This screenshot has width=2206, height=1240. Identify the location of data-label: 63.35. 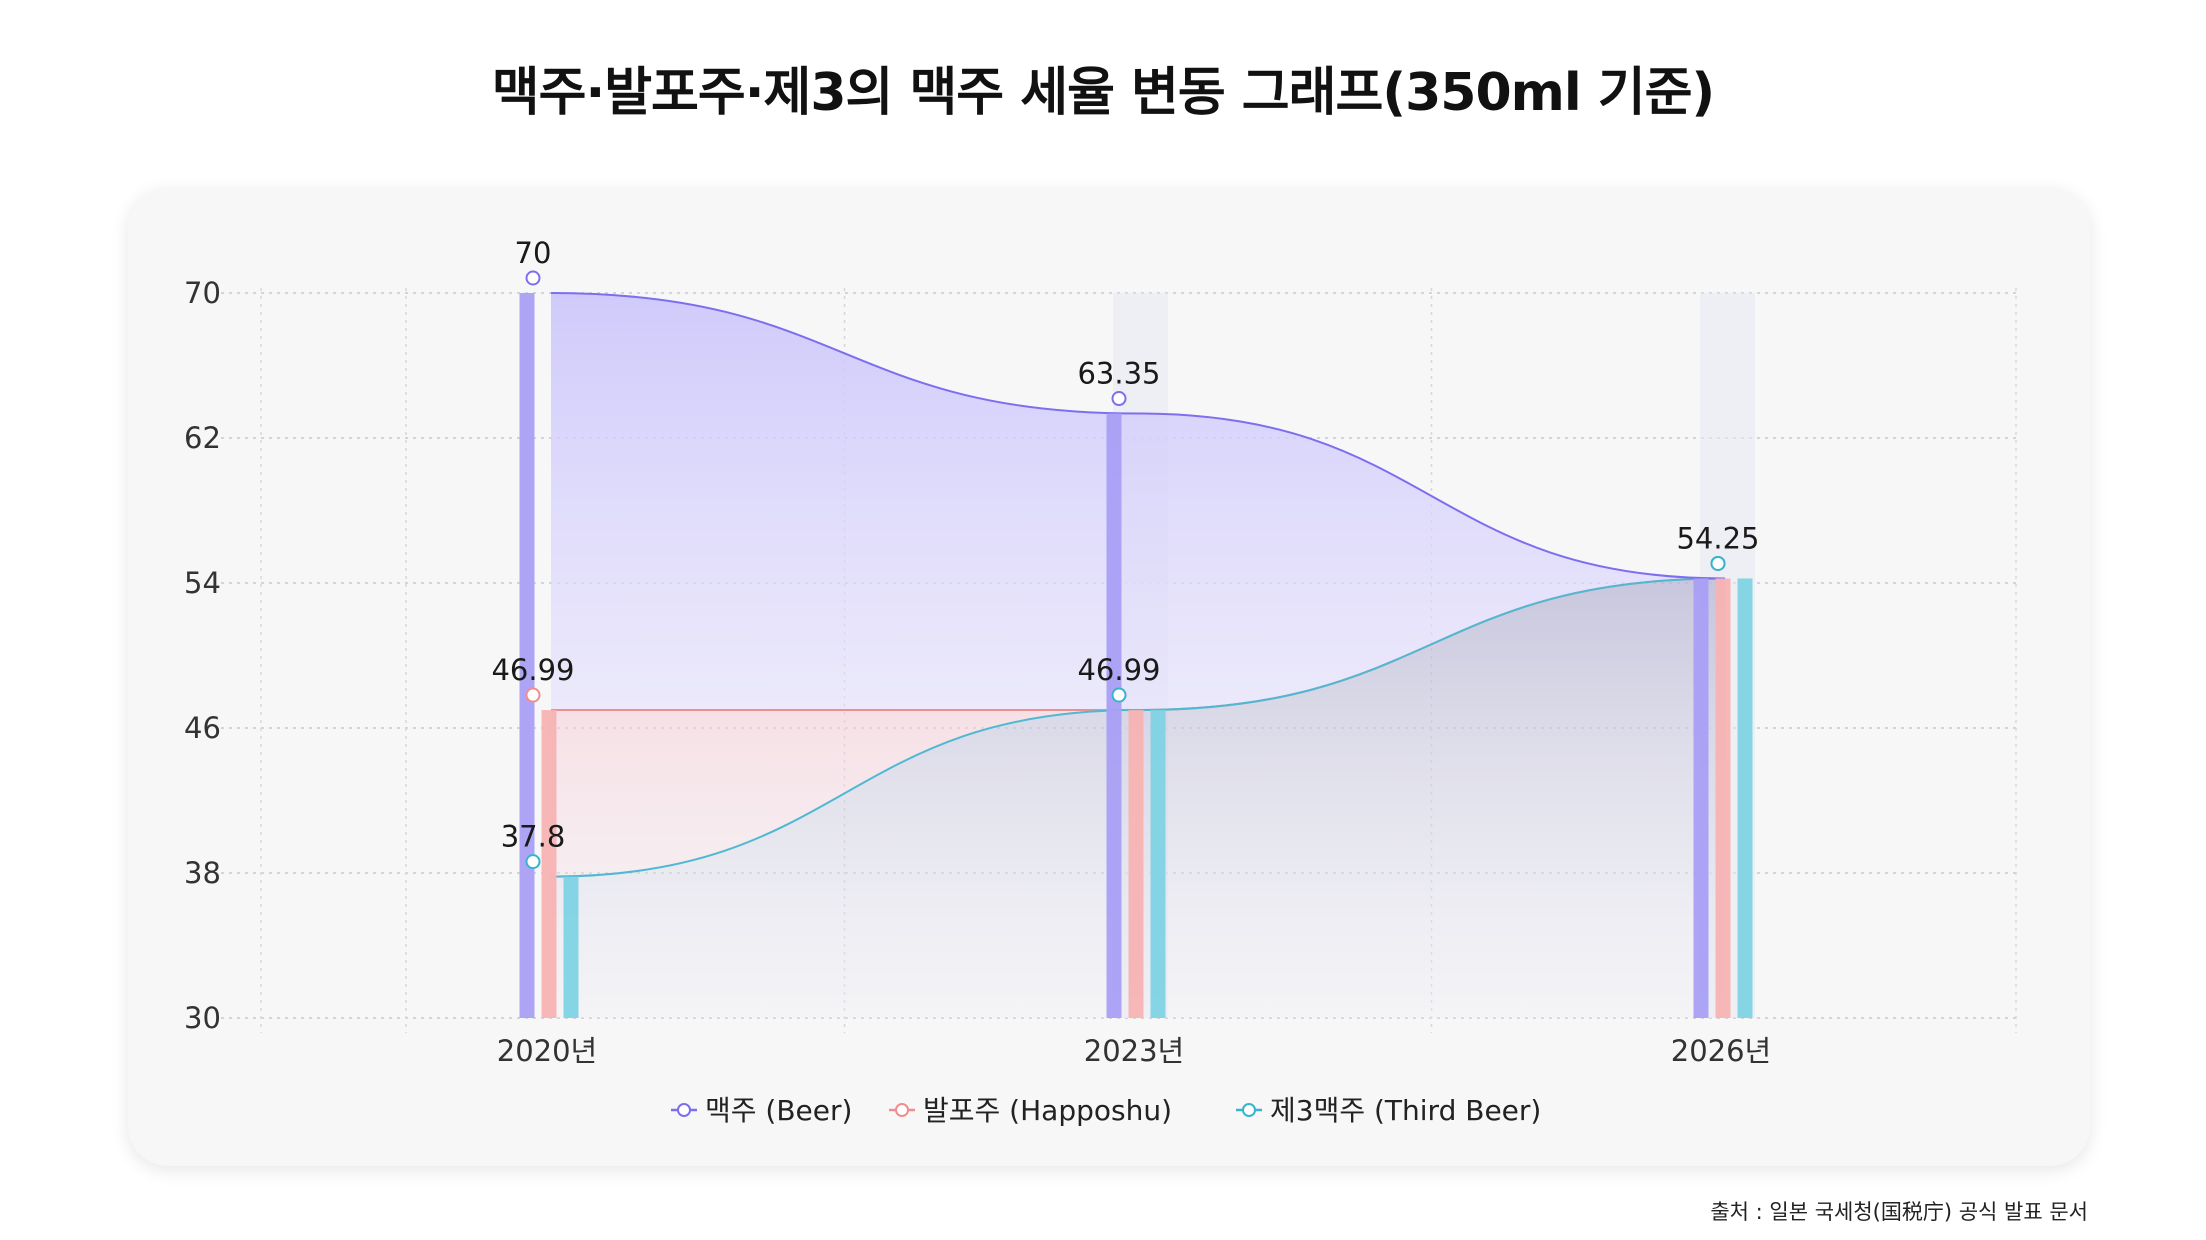
(1118, 374).